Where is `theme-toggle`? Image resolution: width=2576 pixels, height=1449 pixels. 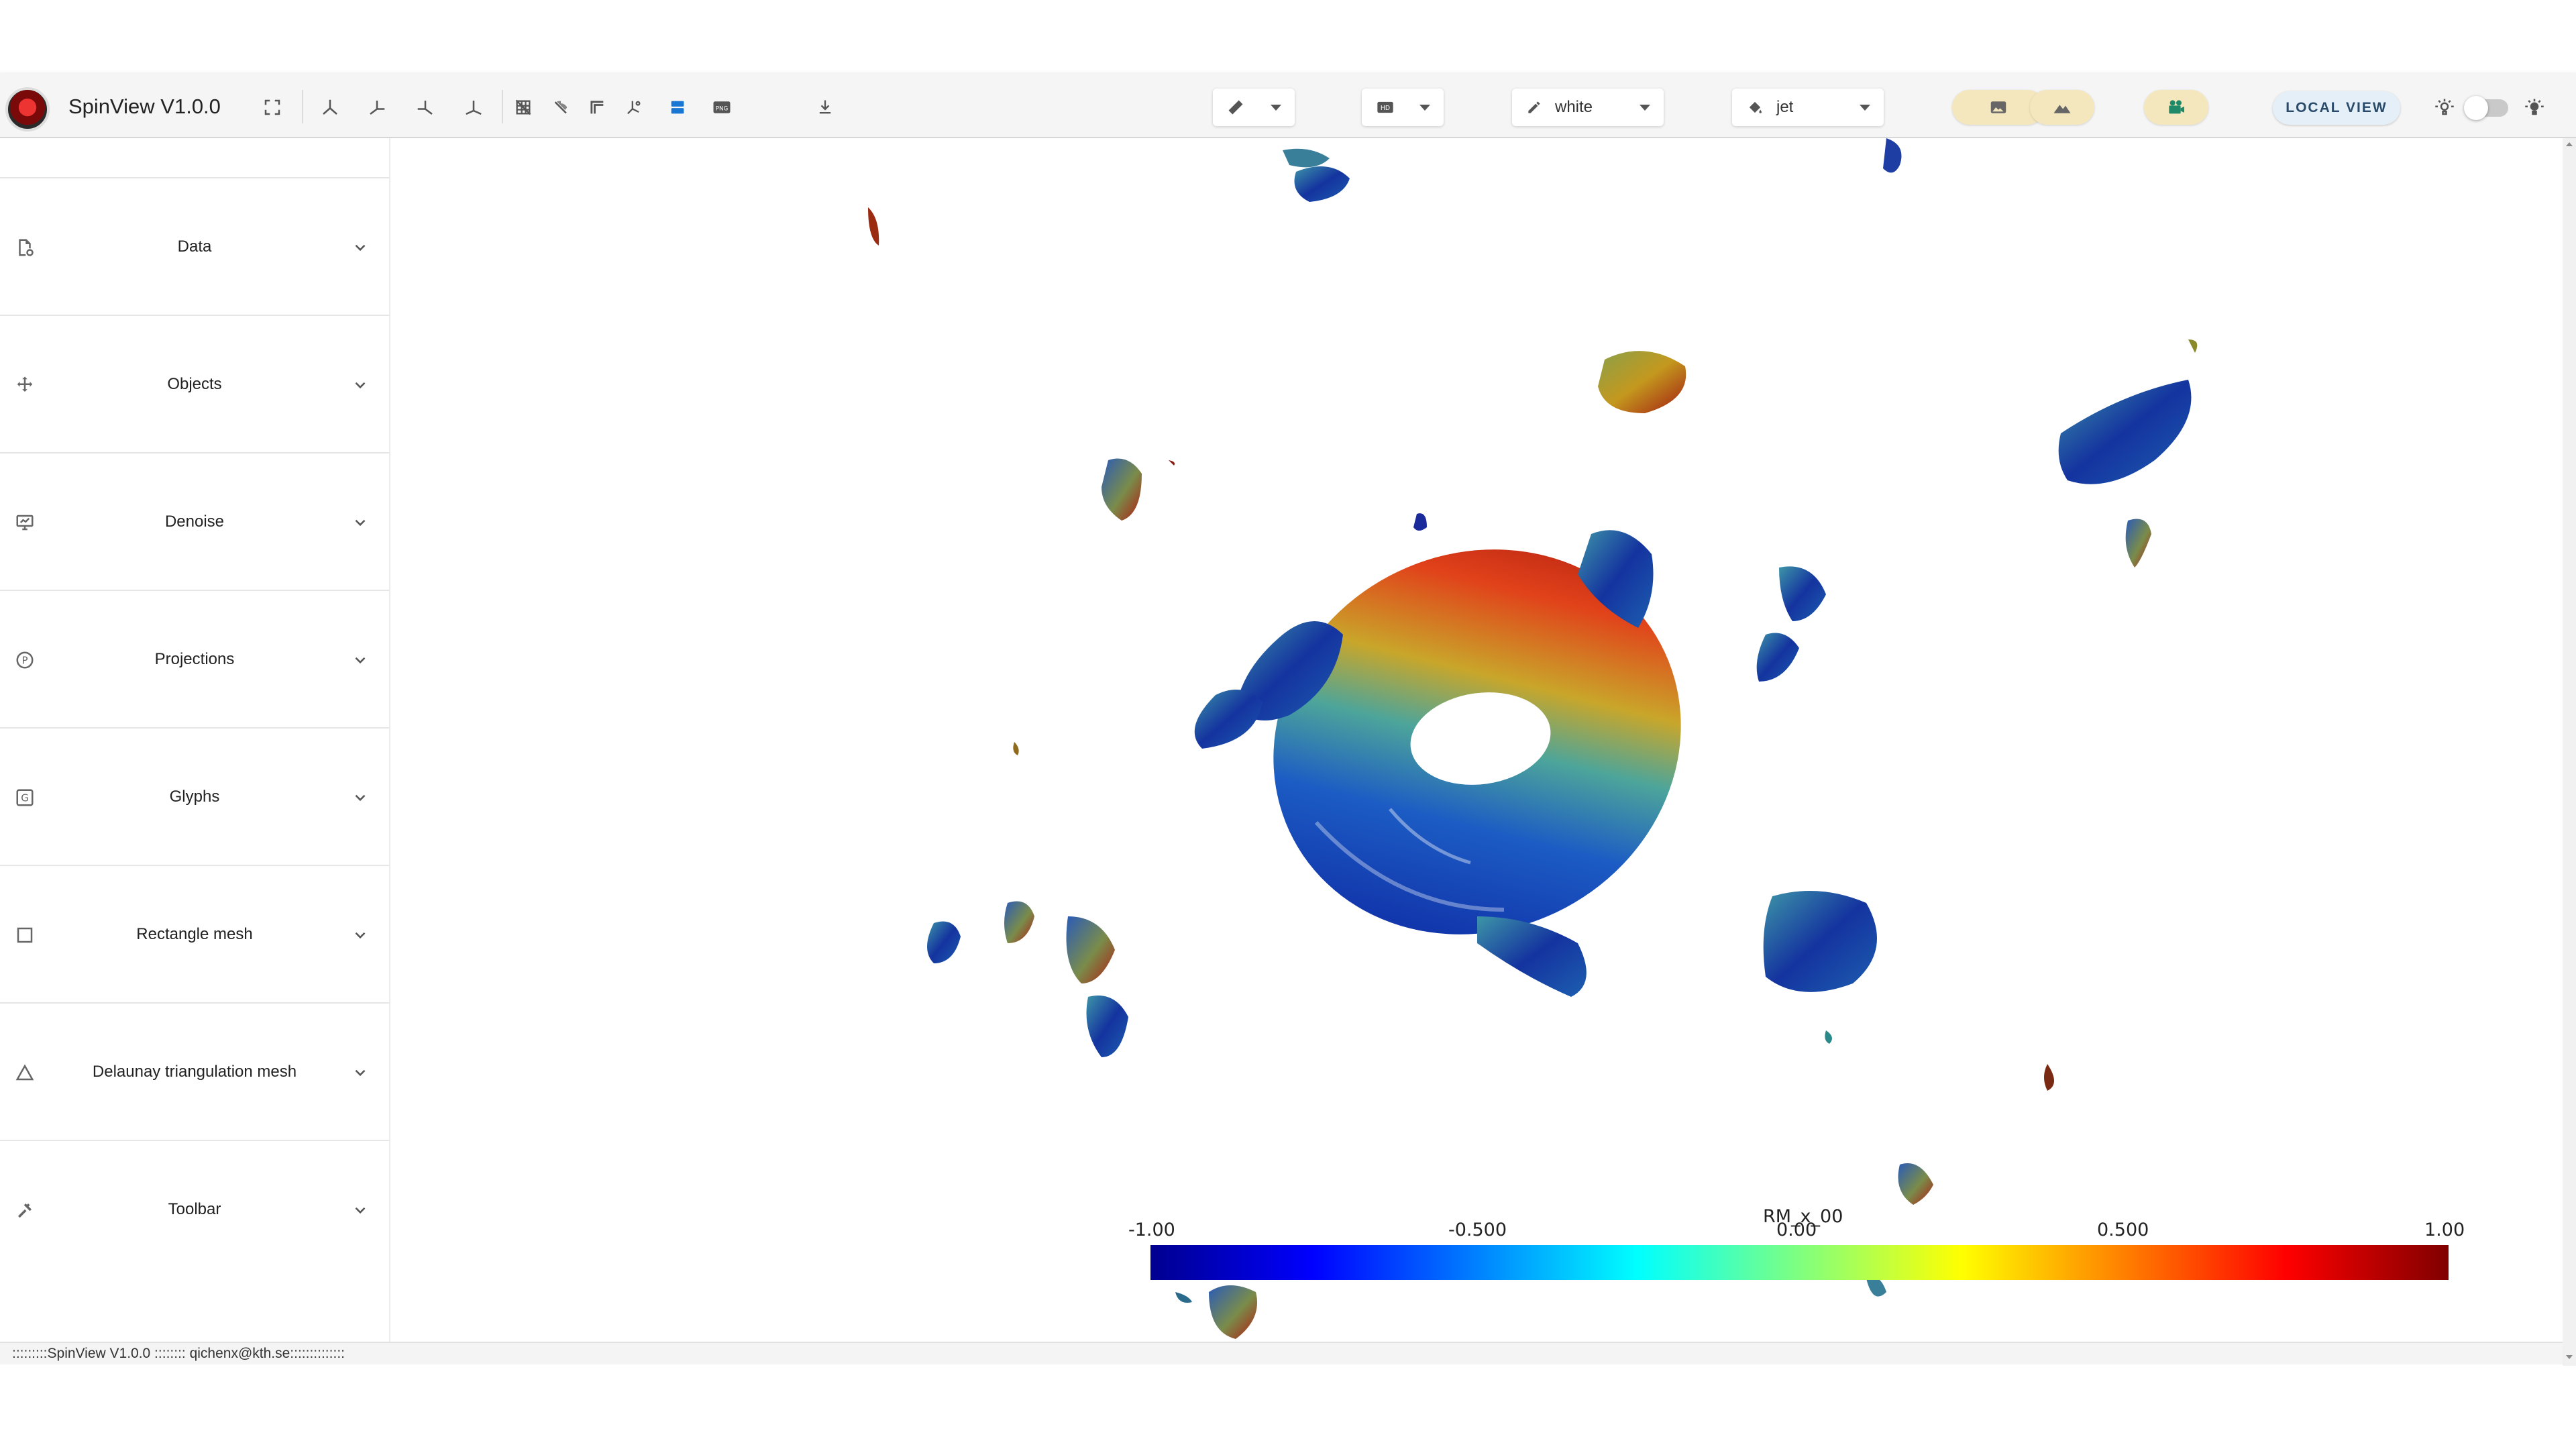
theme-toggle is located at coordinates (2486, 108).